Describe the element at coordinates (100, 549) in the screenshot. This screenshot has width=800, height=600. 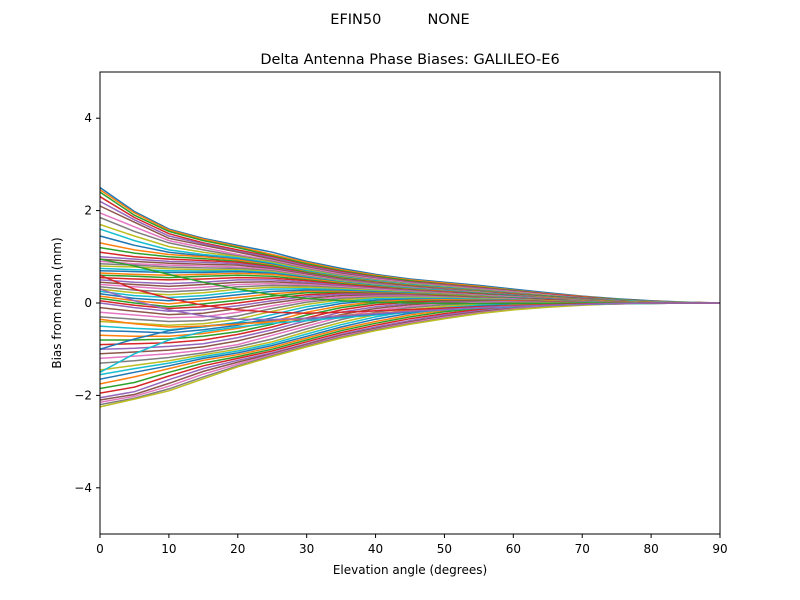
I see `x-tick-label: 0` at that location.